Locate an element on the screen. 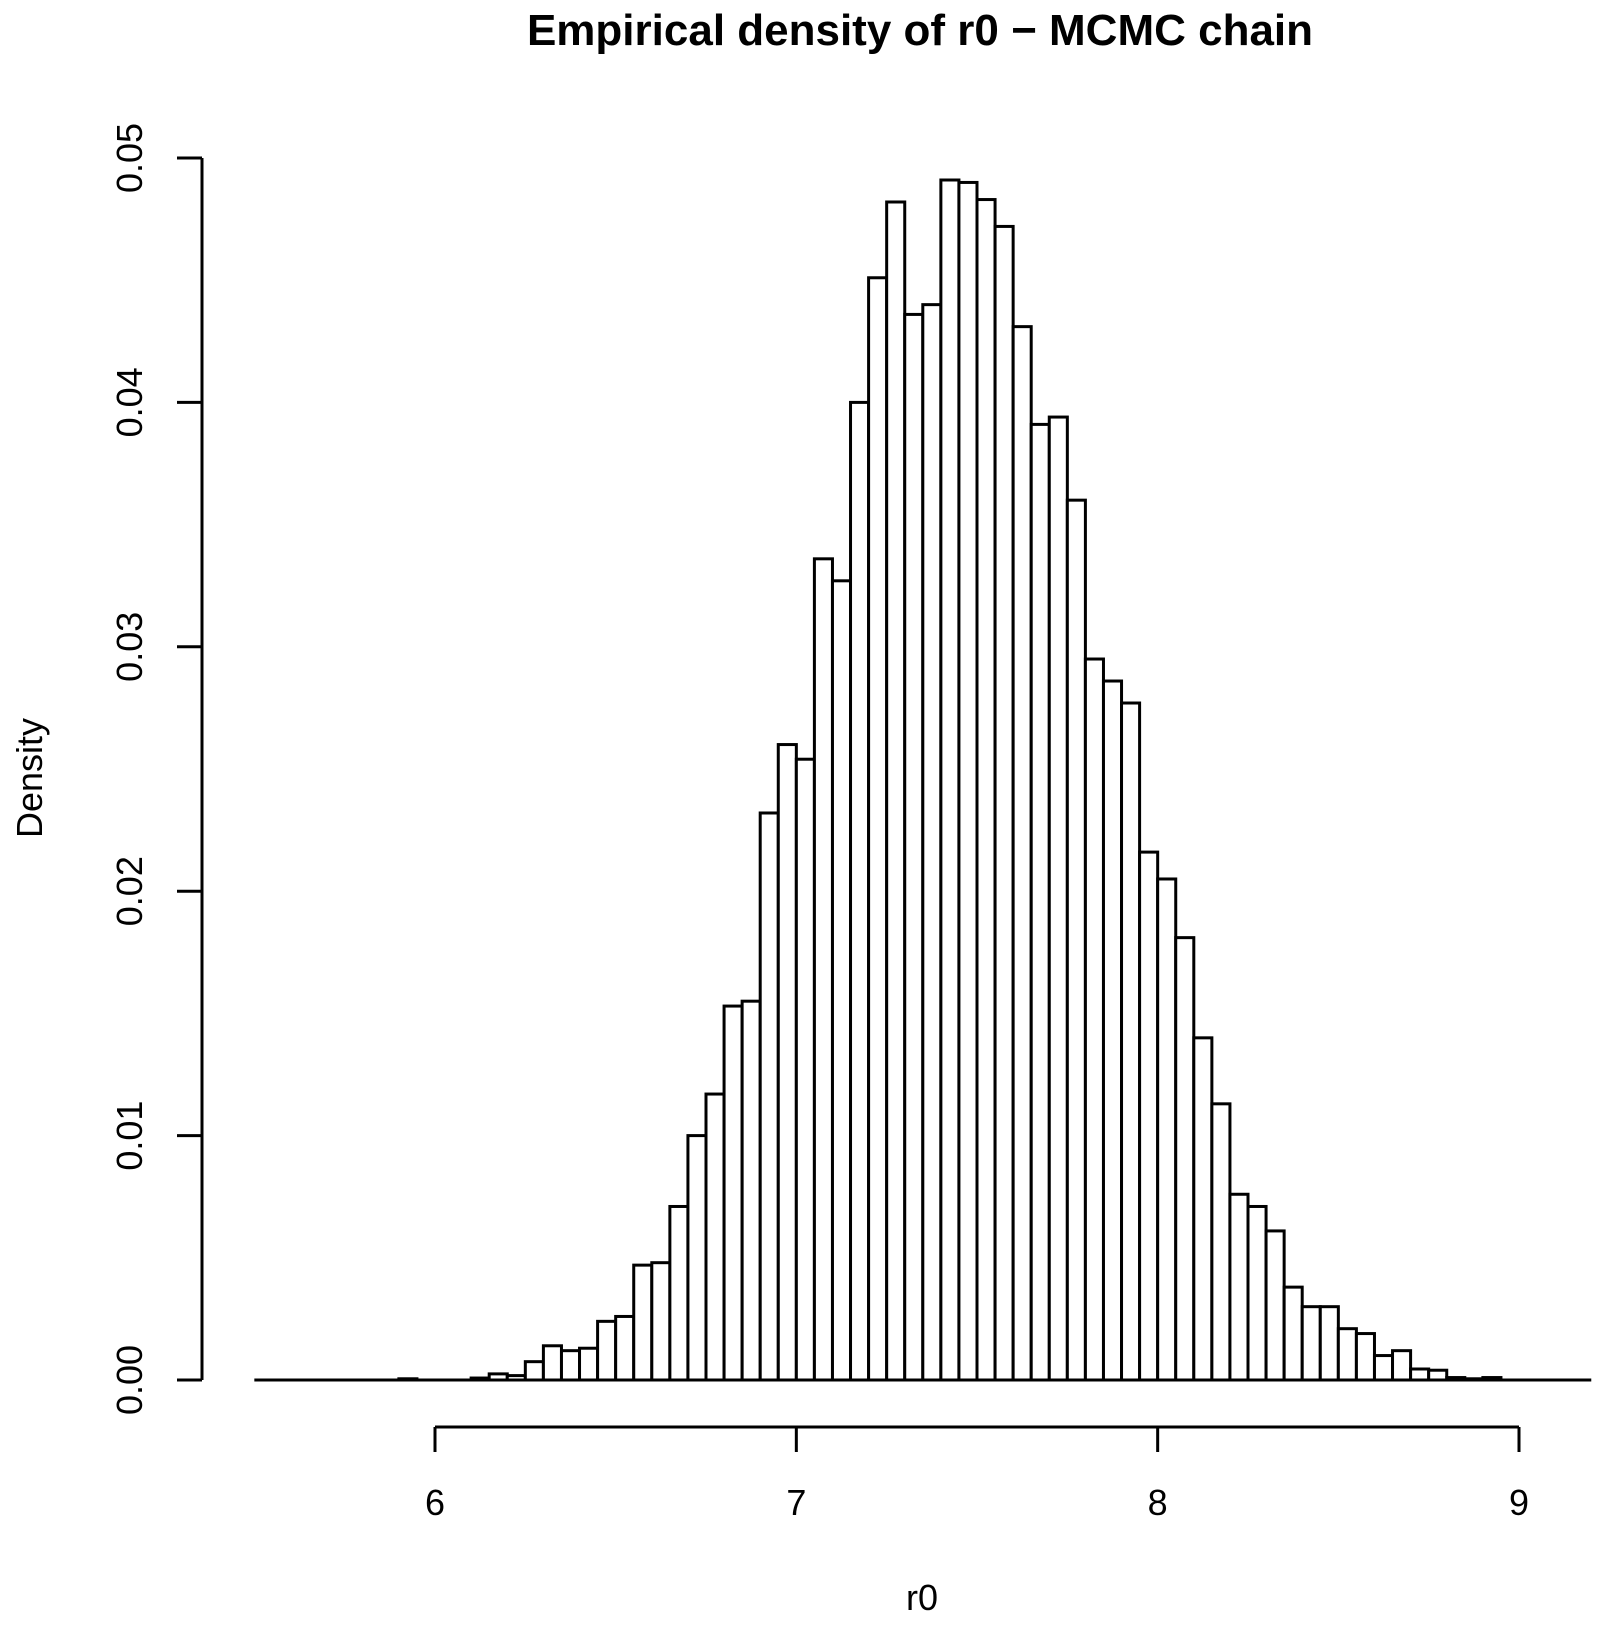  y-tick-label: 0.01 is located at coordinates (129, 1136).